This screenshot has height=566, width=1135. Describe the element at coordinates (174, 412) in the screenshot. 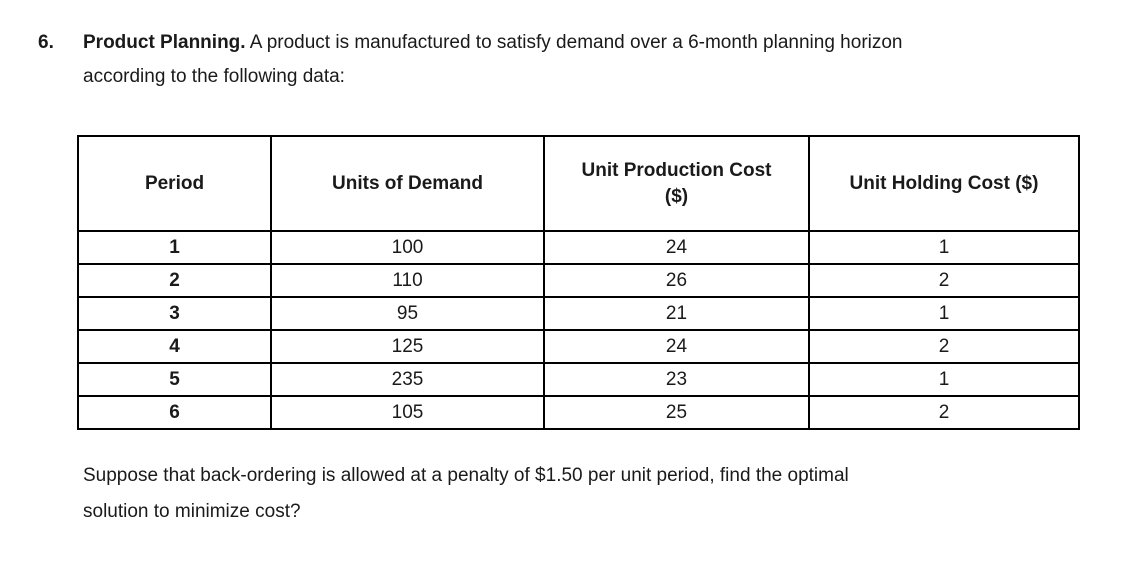

I see `cell-period: 6` at that location.